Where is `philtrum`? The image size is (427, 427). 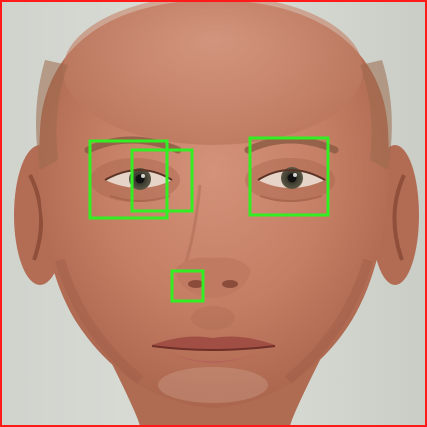 philtrum is located at coordinates (213, 318).